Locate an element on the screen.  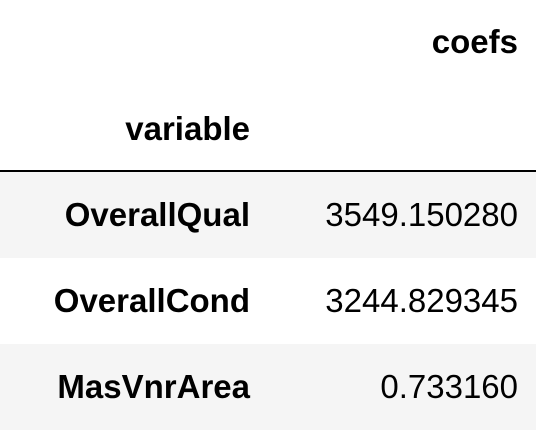
row-index-label: OverallCond is located at coordinates (151, 300).